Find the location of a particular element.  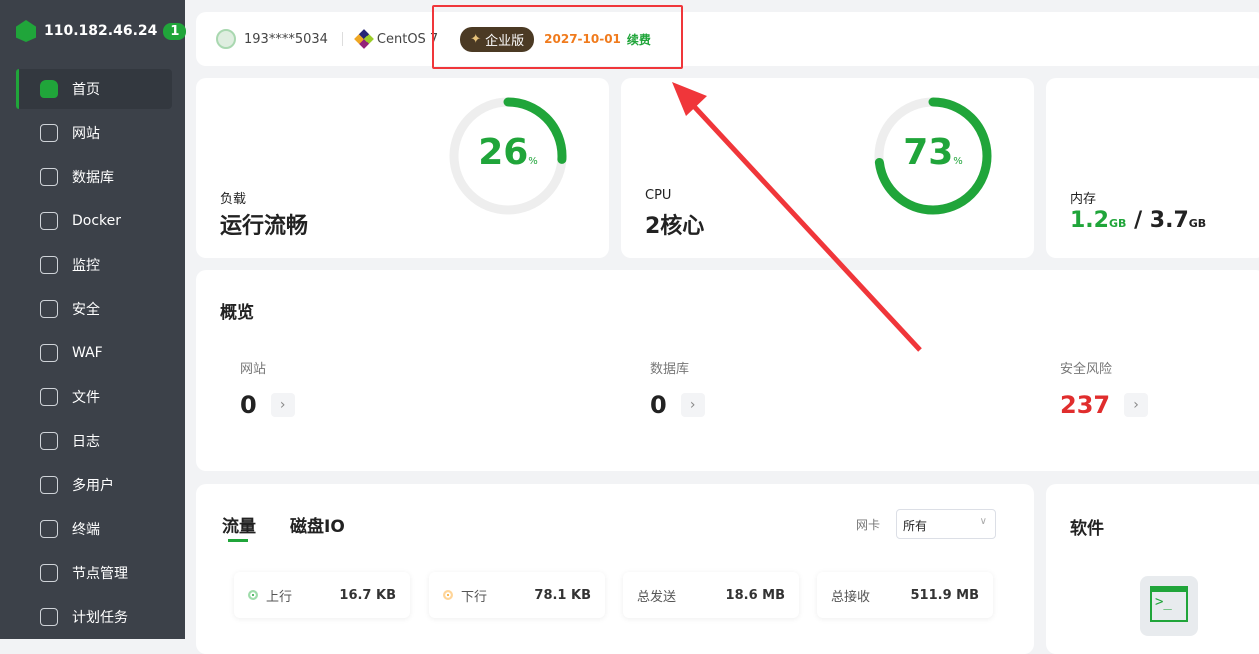

nic-label: 网卡 is located at coordinates (868, 525).